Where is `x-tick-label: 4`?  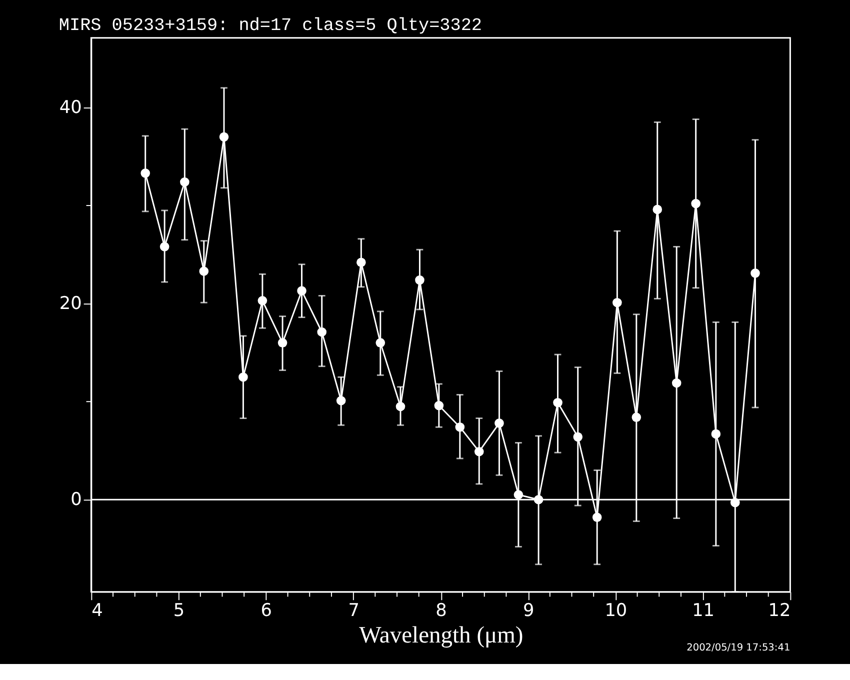 x-tick-label: 4 is located at coordinates (97, 610).